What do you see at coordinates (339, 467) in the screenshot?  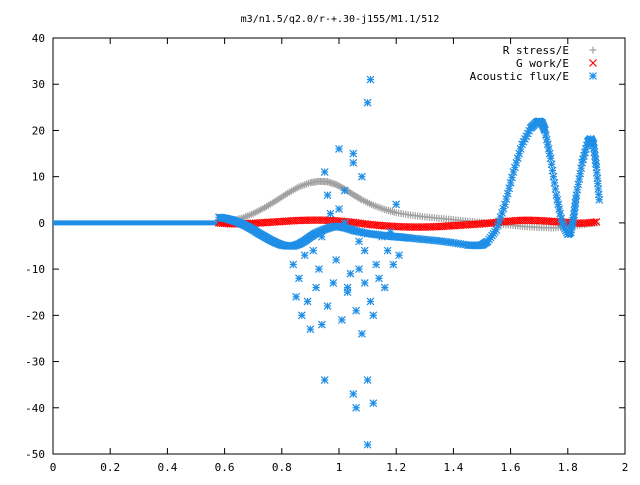 I see `x-tick-label: 1` at bounding box center [339, 467].